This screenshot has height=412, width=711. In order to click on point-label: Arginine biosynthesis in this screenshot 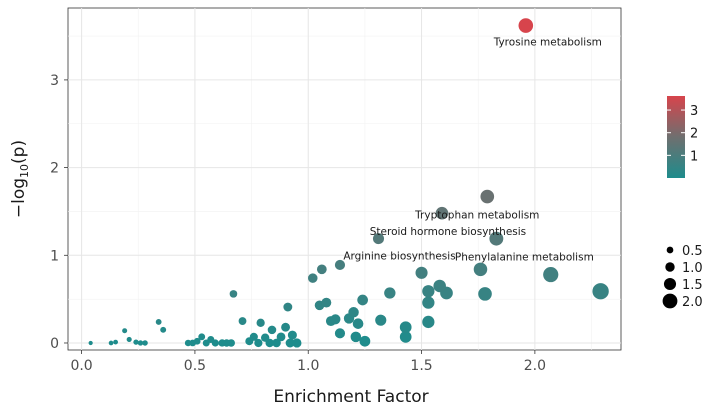, I will do `click(399, 257)`.